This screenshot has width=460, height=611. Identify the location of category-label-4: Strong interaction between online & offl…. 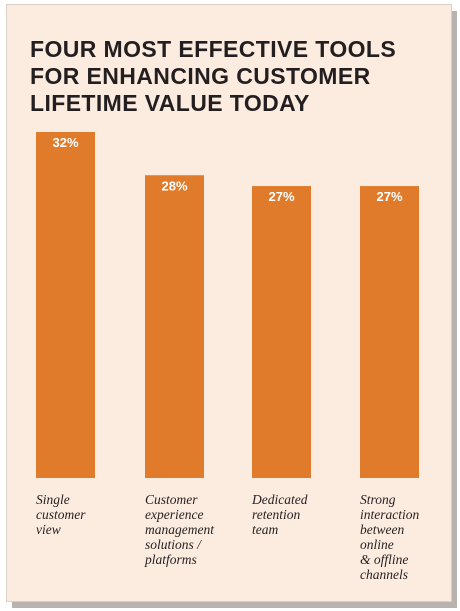
(390, 537).